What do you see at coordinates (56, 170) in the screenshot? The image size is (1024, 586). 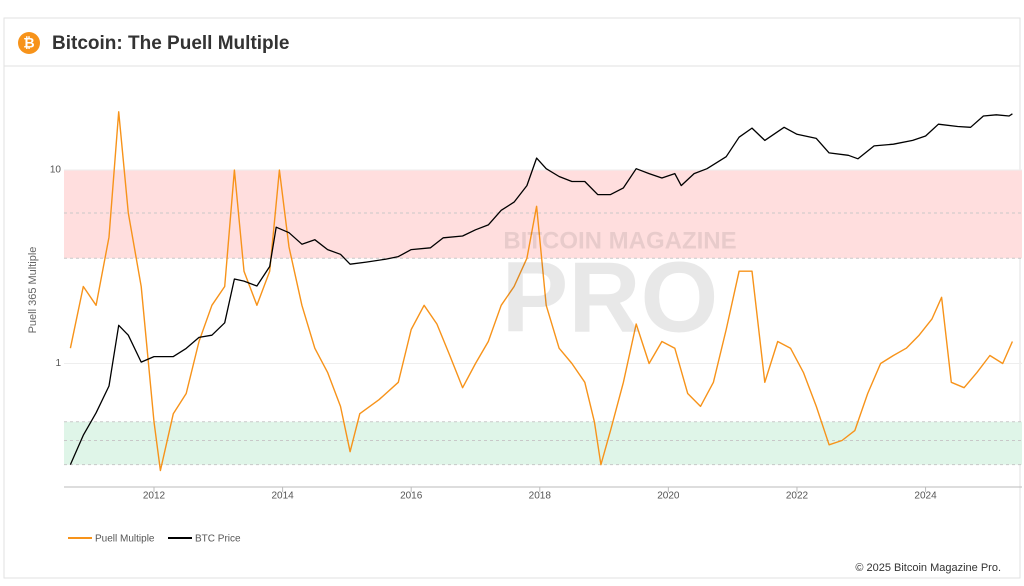 I see `y-tick-label: 10` at bounding box center [56, 170].